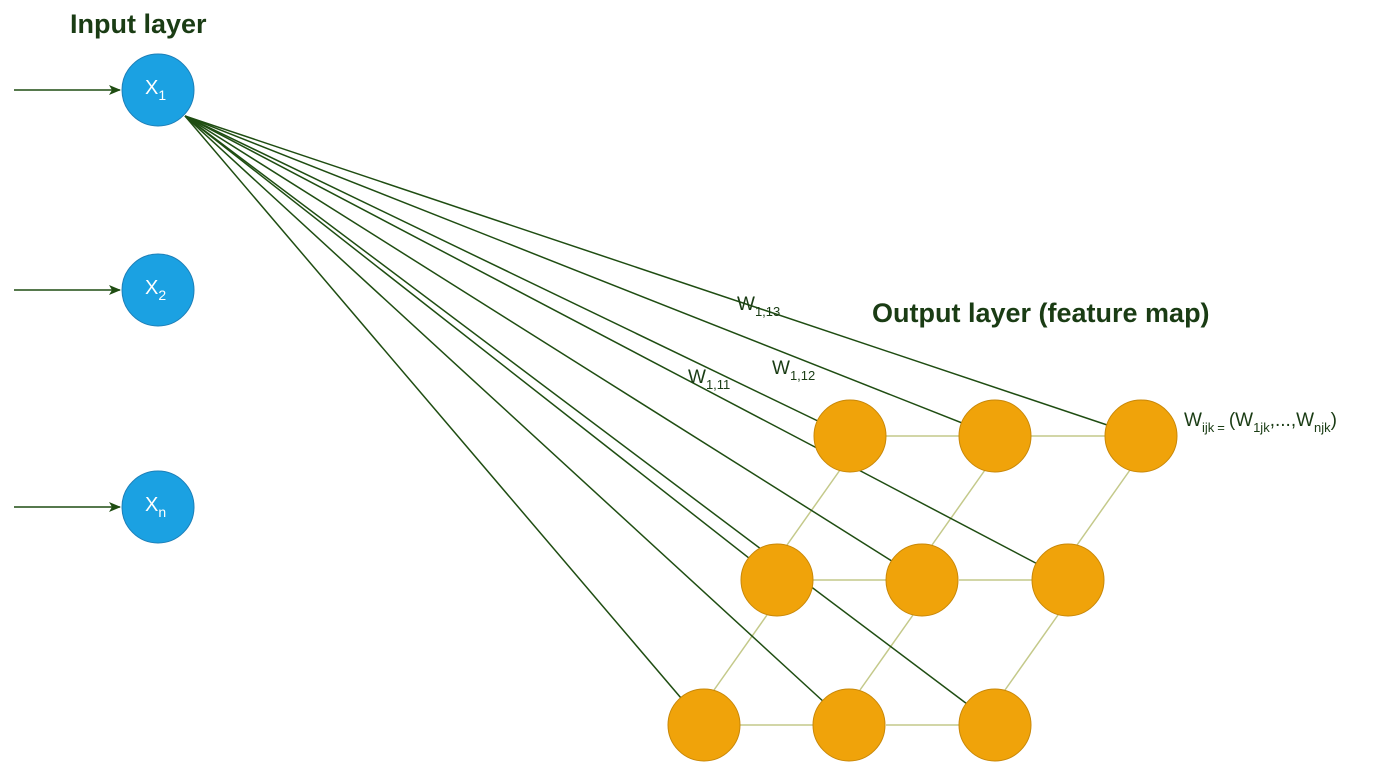 The width and height of the screenshot is (1400, 764). Describe the element at coordinates (67, 298) in the screenshot. I see `input-arrows` at that location.